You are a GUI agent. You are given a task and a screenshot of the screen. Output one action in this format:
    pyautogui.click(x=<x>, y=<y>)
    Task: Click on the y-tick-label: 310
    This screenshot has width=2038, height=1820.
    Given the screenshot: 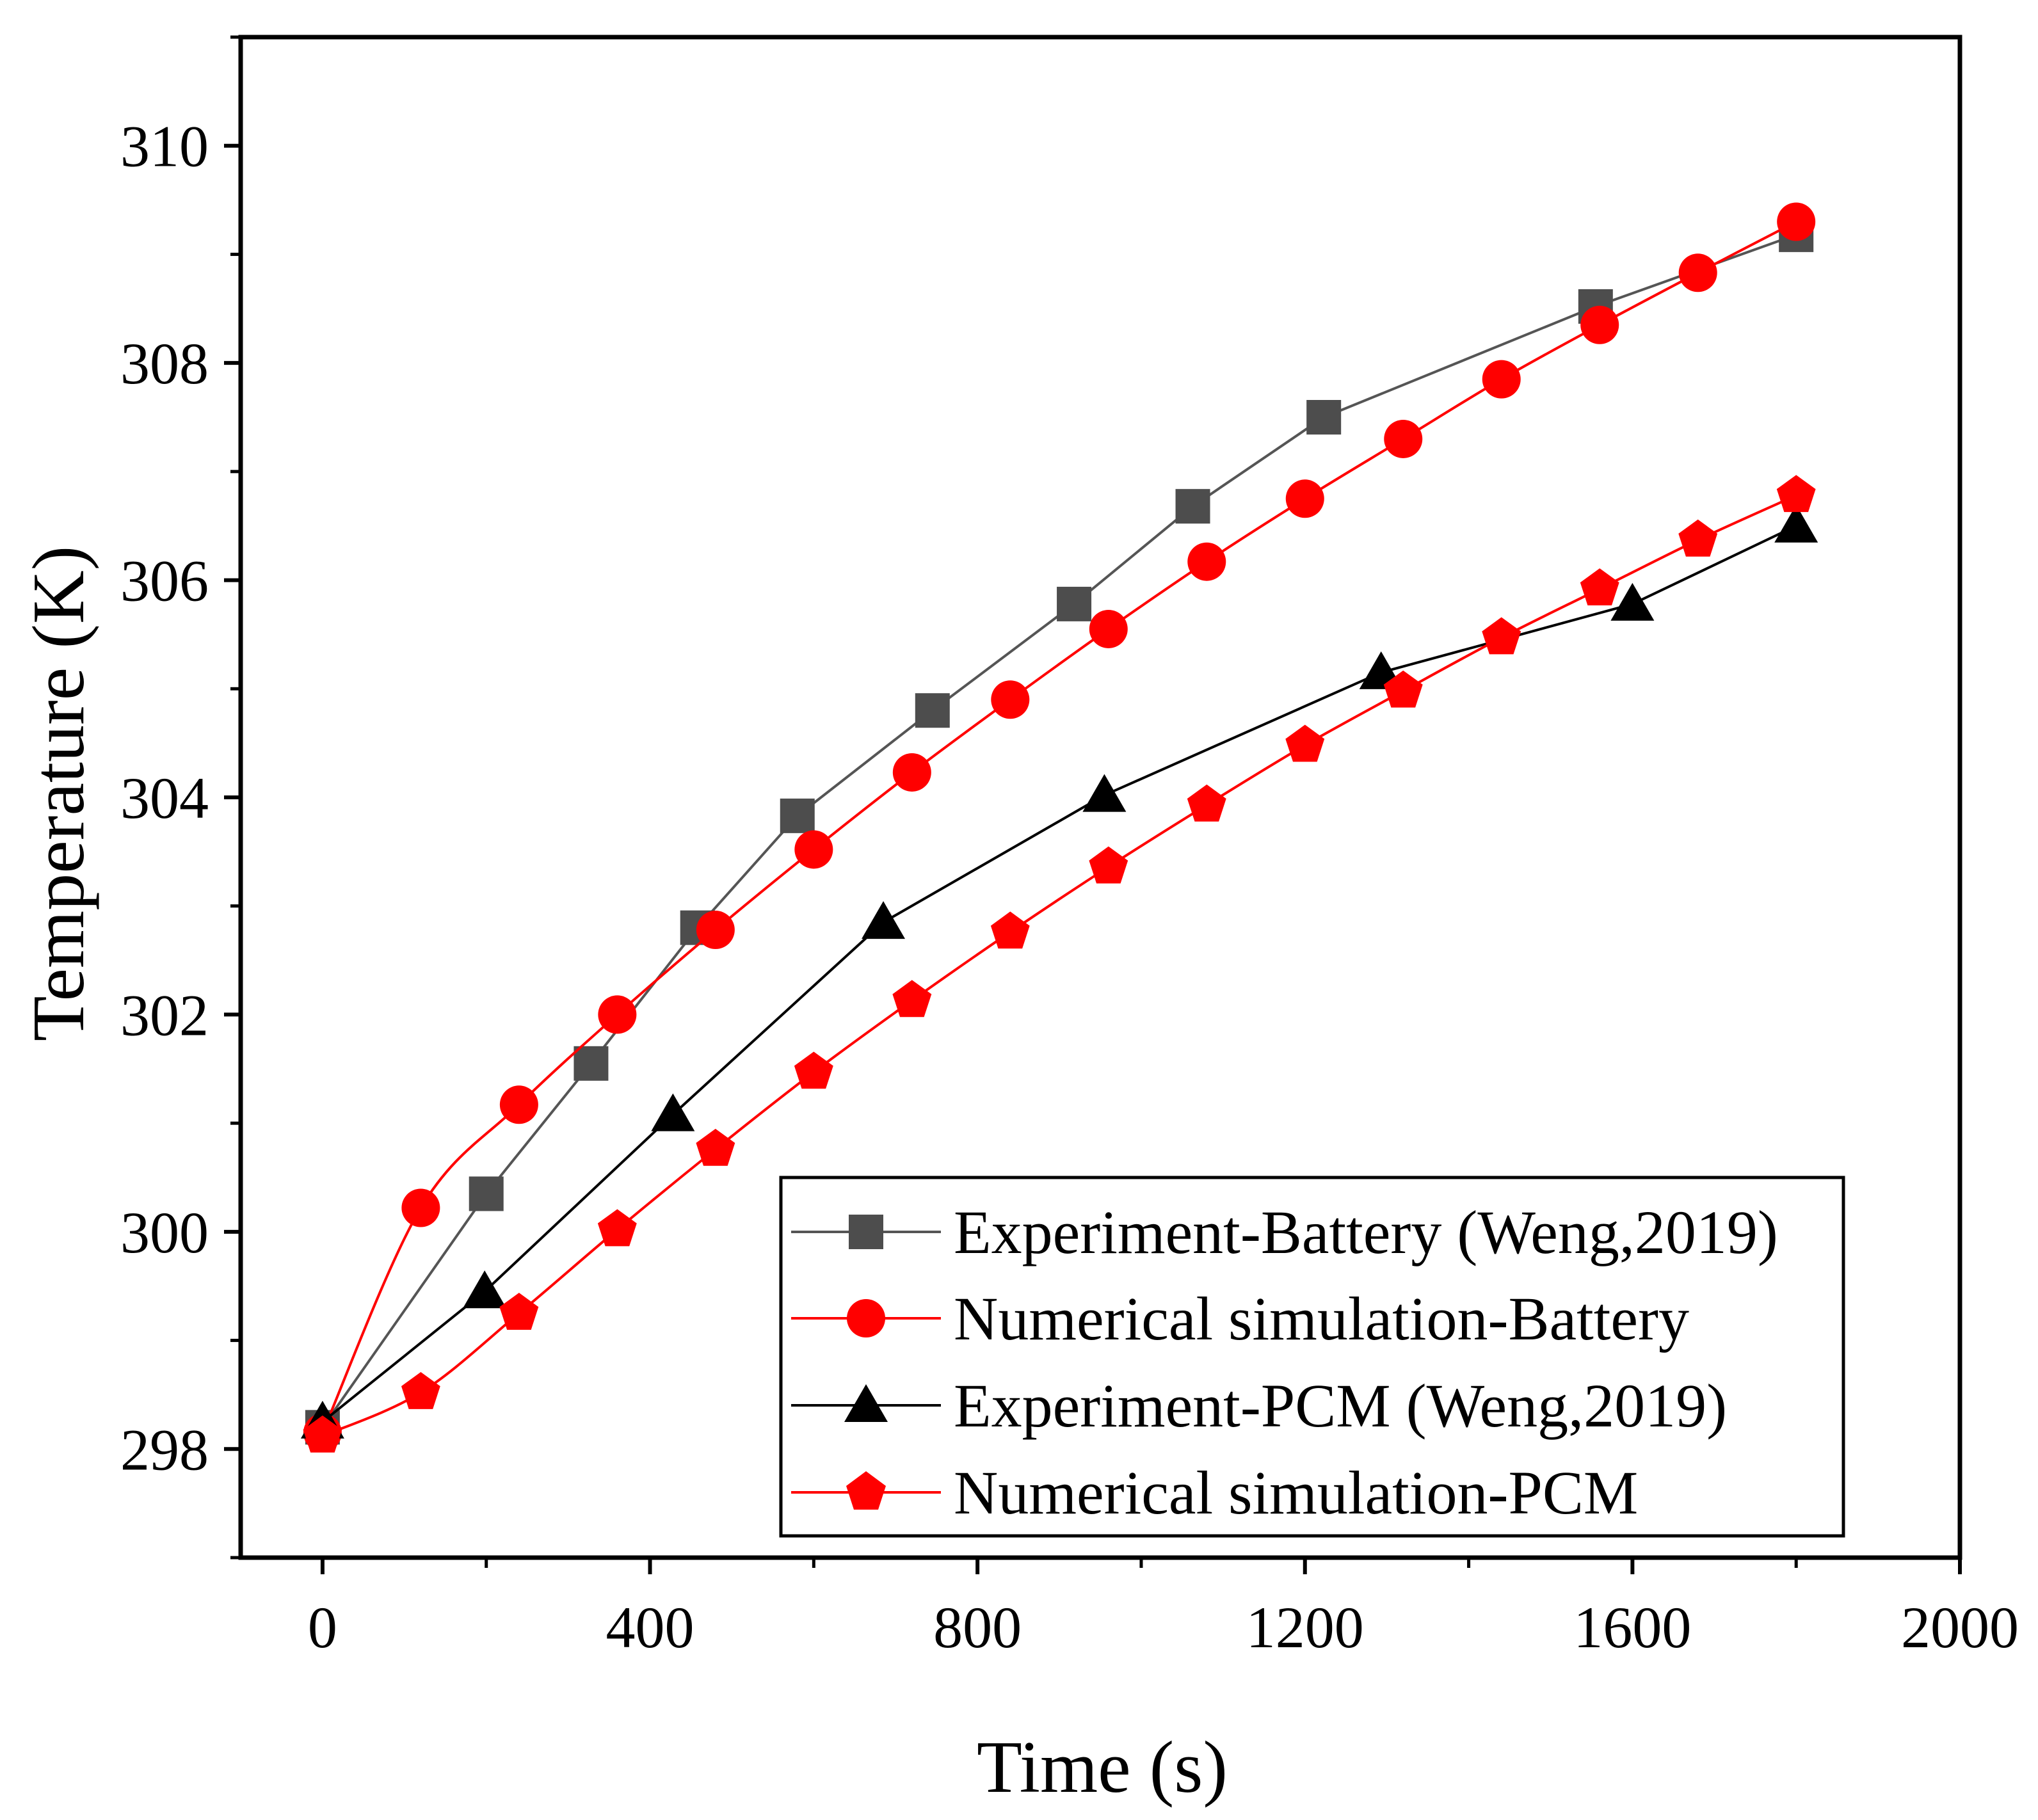 What is the action you would take?
    pyautogui.click(x=164, y=146)
    